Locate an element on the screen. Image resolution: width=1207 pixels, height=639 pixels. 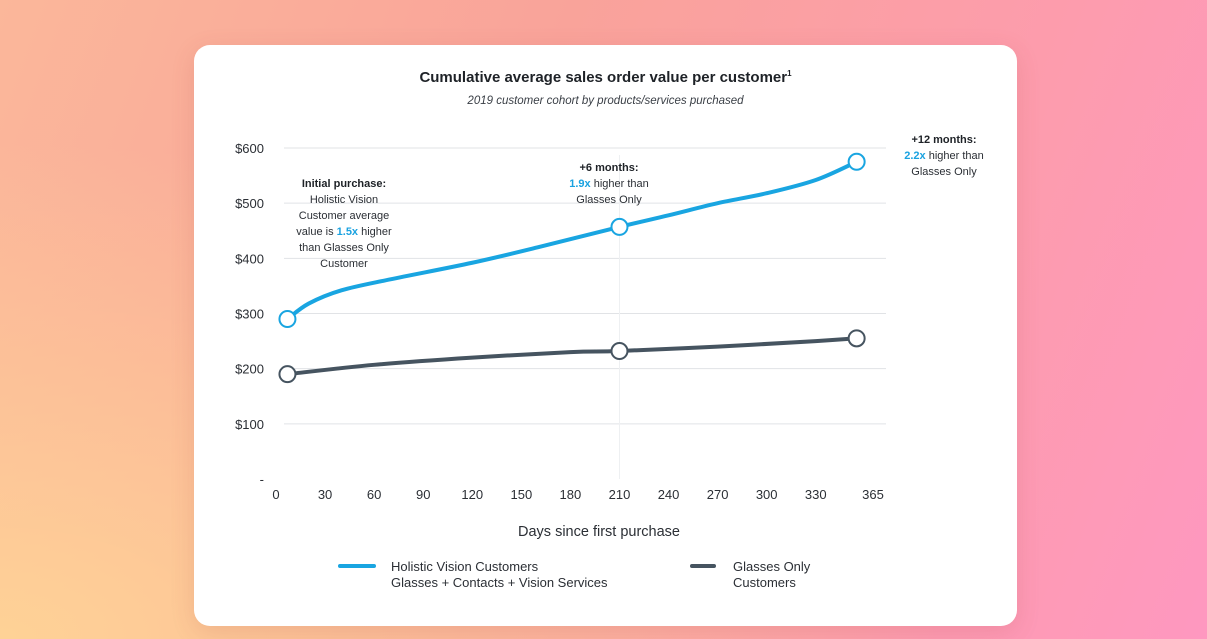
x-tick-label: 90 is located at coordinates (423, 494).